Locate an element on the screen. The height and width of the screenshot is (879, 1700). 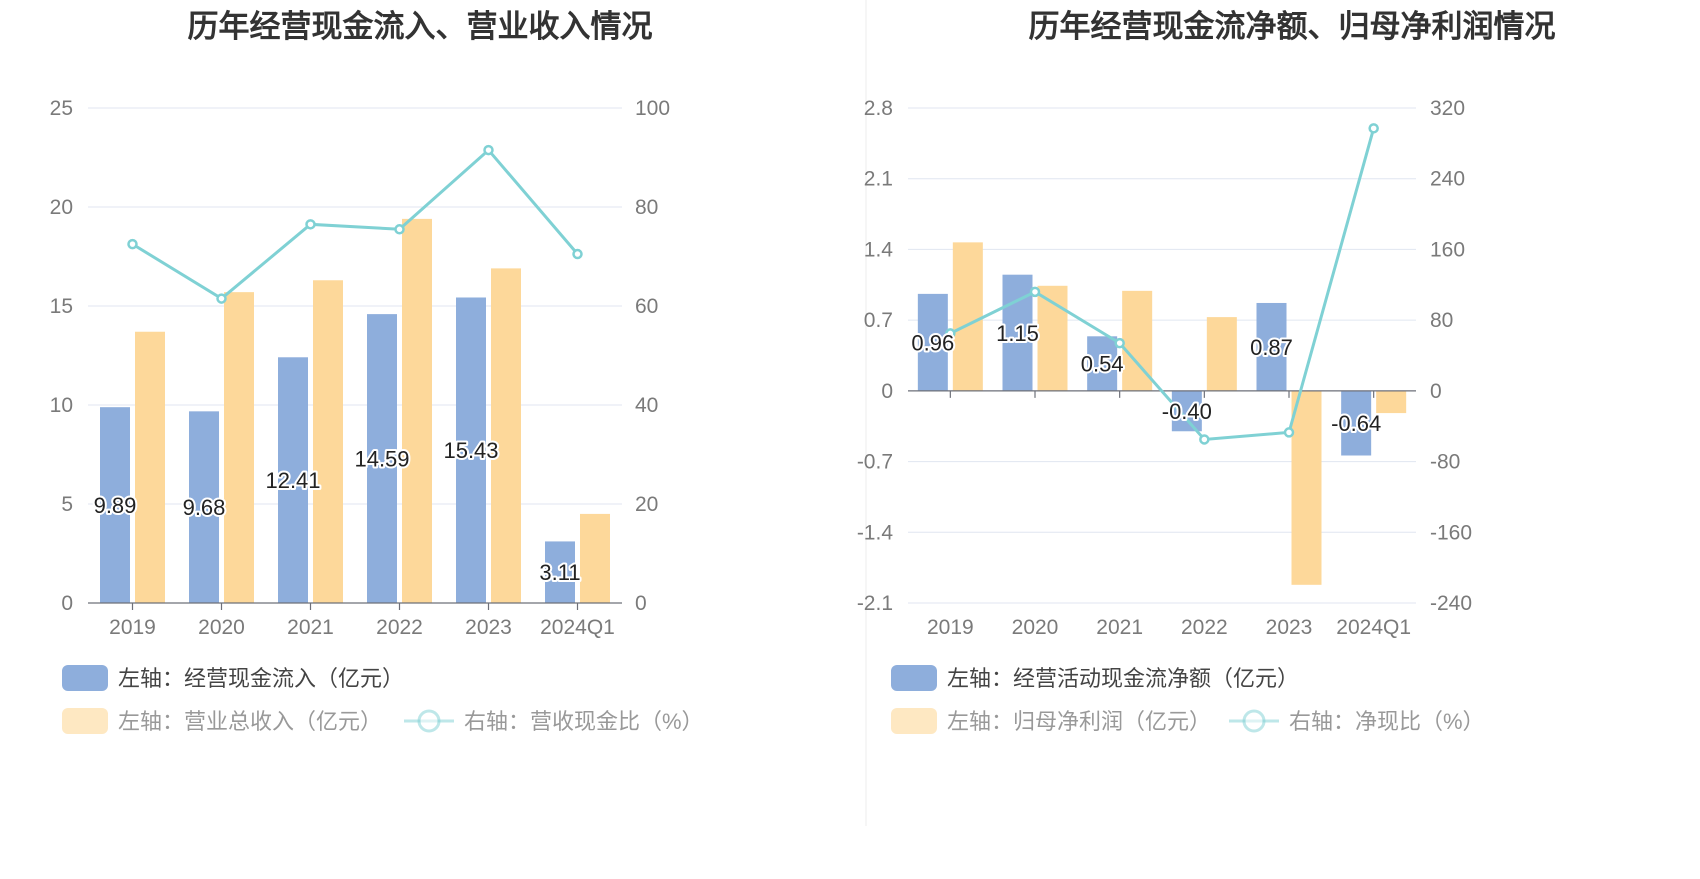
data-label: 0.87 is located at coordinates (1271, 347).